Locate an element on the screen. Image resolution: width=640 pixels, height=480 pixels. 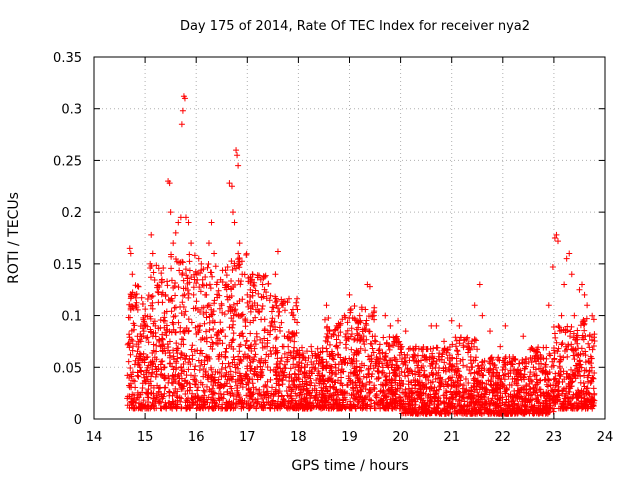
x-tick-label: 19 is located at coordinates (349, 437).